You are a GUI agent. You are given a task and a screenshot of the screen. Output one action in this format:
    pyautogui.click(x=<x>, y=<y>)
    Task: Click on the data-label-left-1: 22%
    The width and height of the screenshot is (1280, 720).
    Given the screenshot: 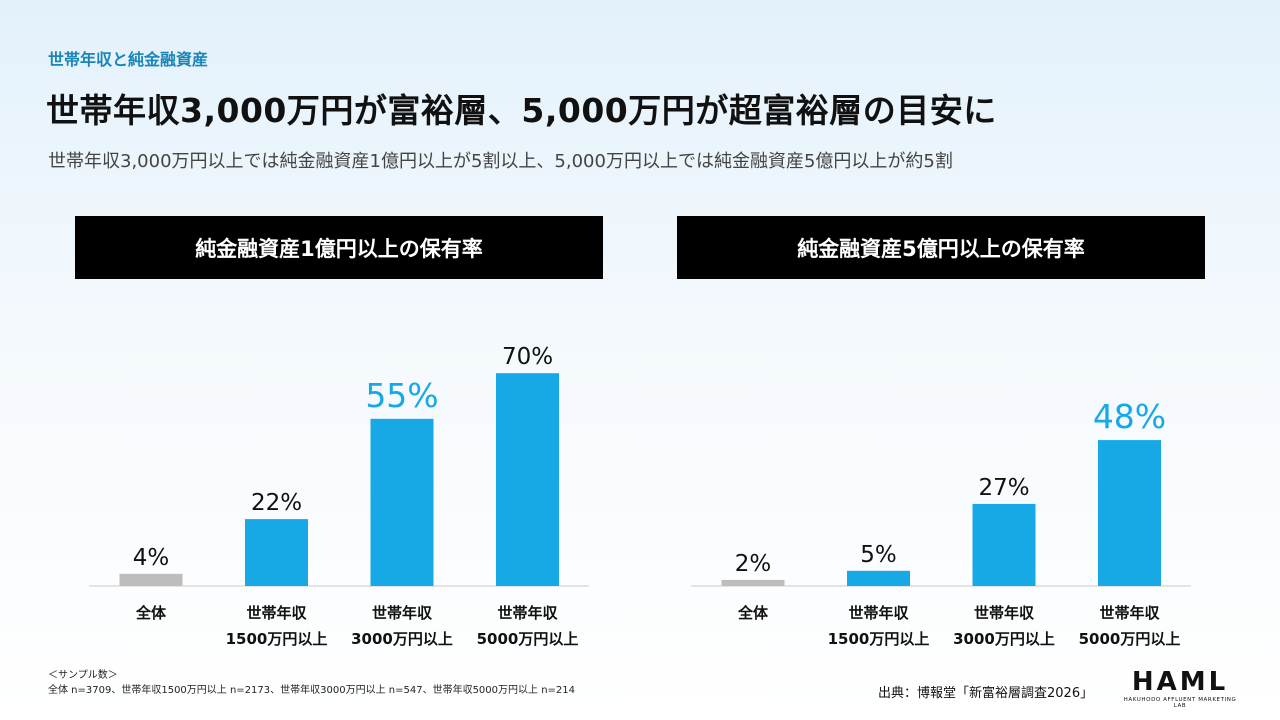 What is the action you would take?
    pyautogui.click(x=276, y=503)
    